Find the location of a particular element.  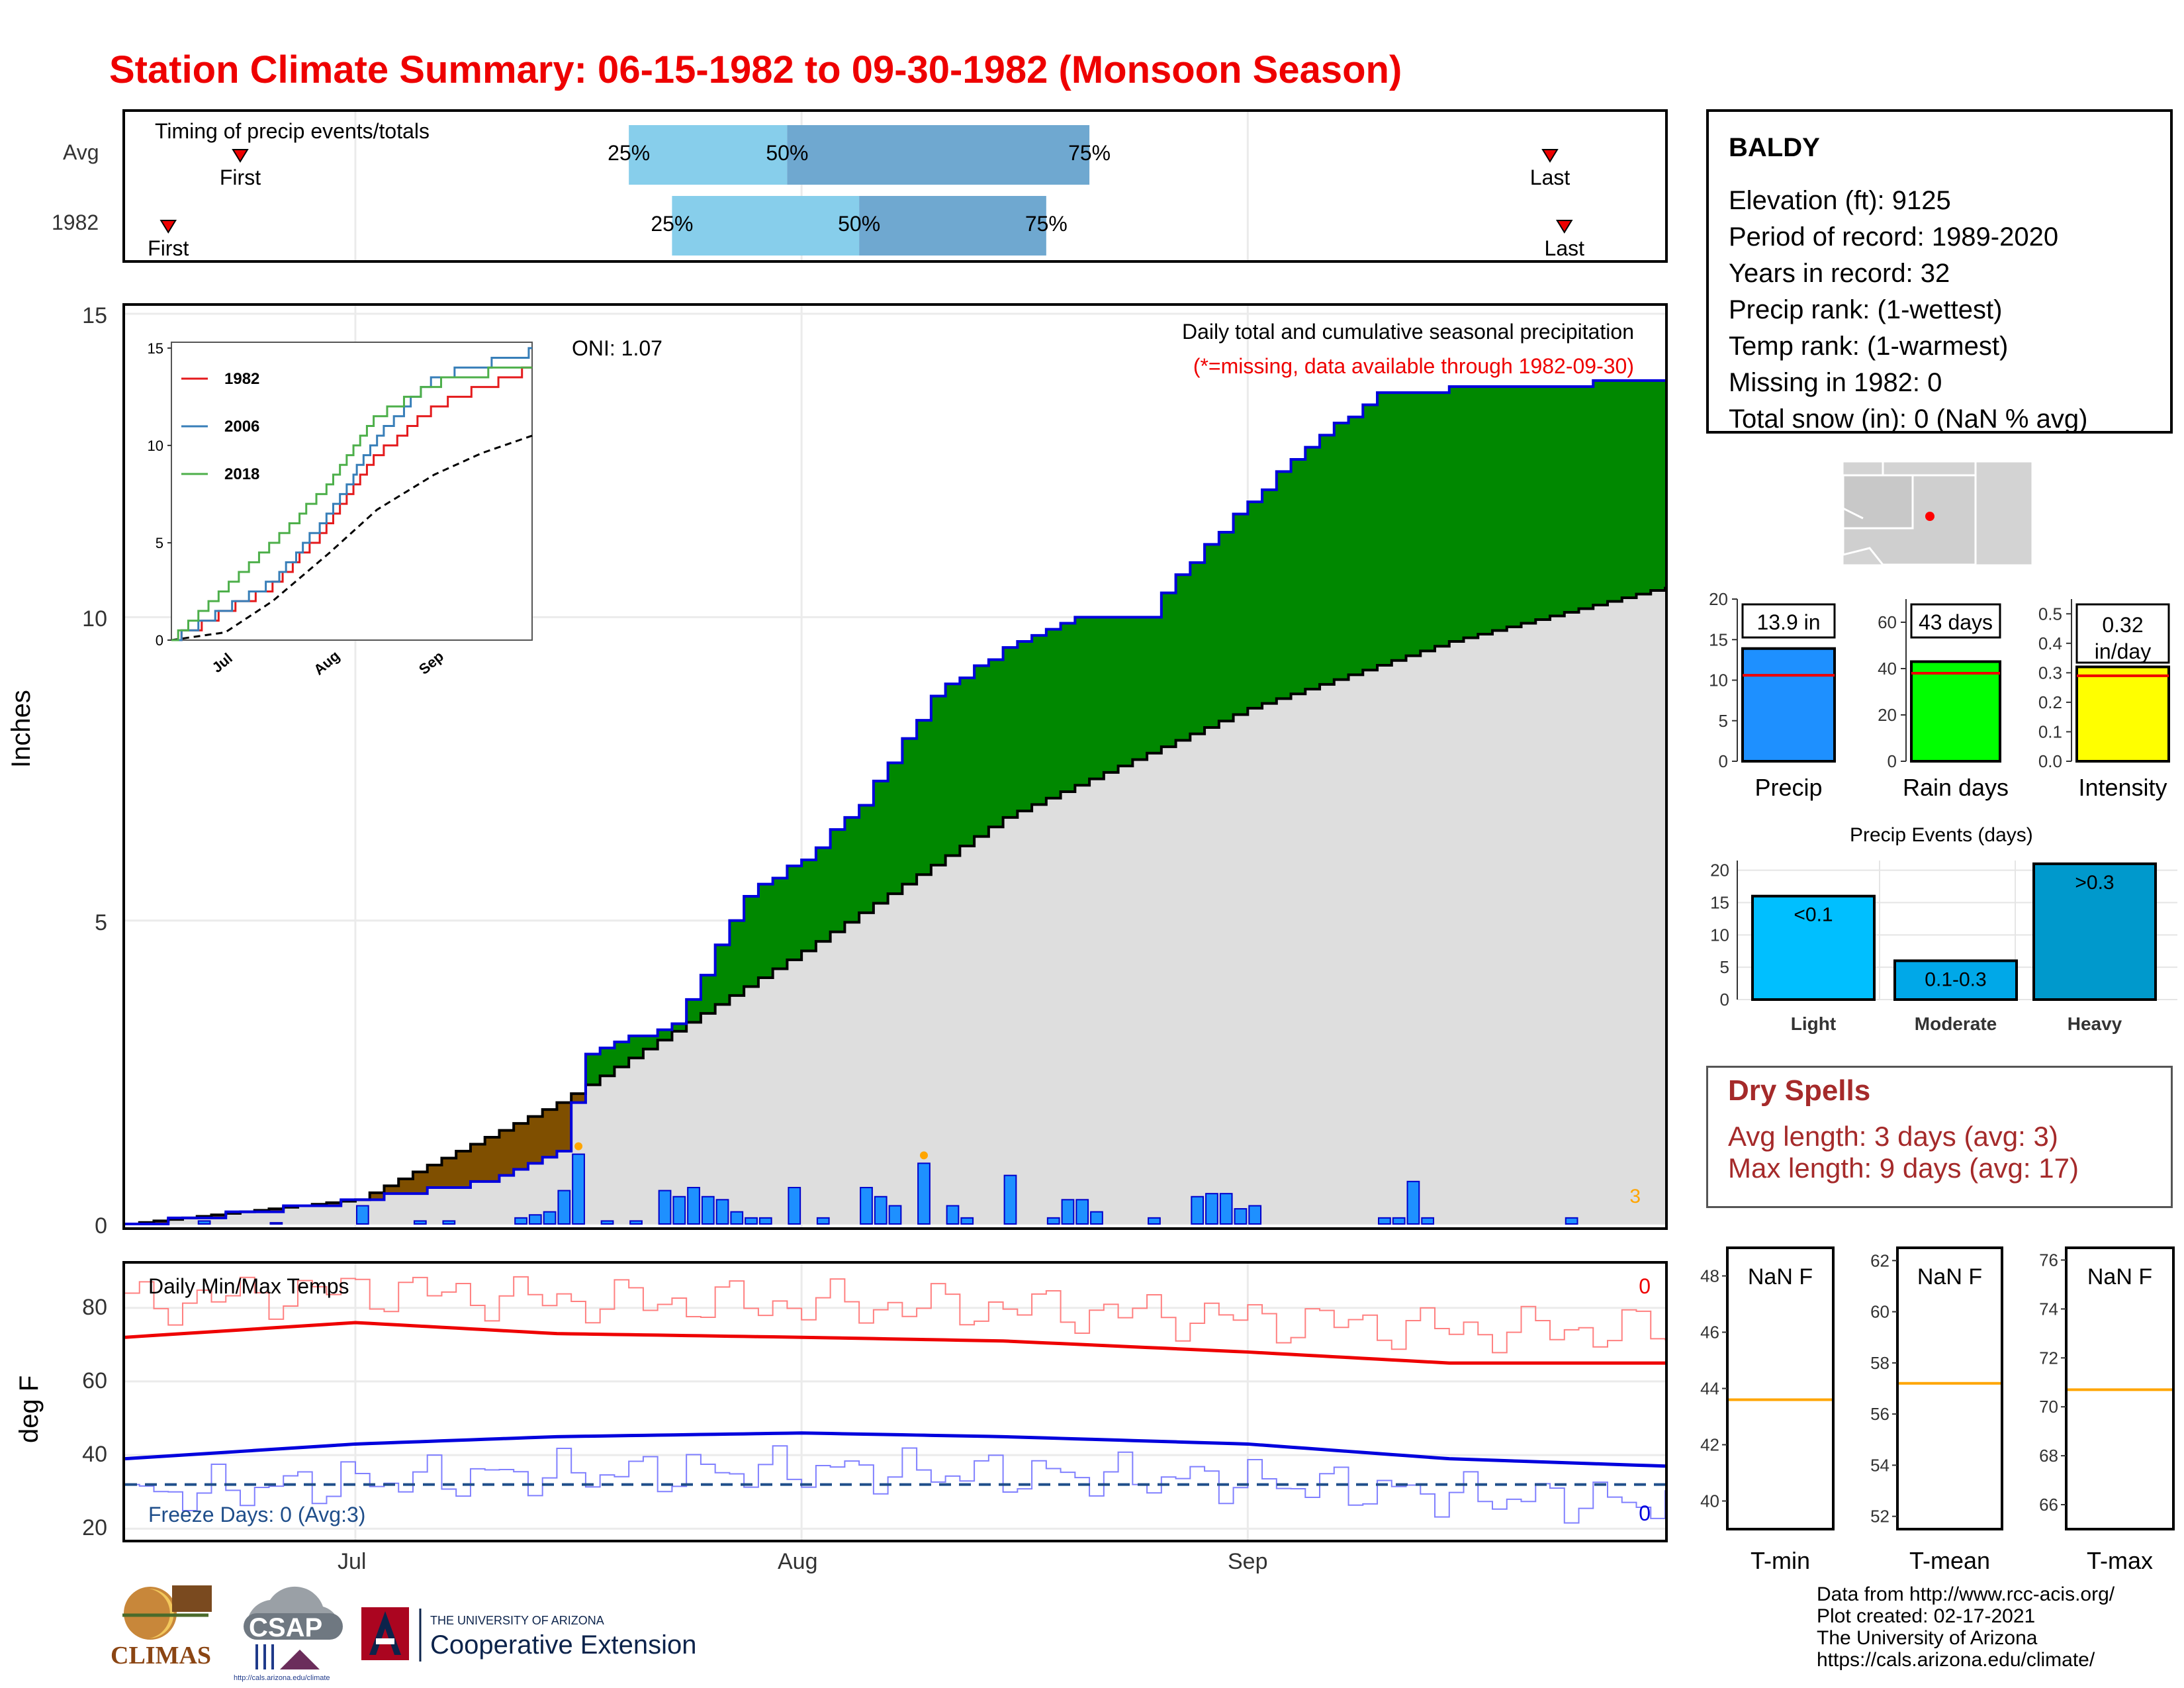

temp-box-ytick: 74 is located at coordinates (2048, 1309).